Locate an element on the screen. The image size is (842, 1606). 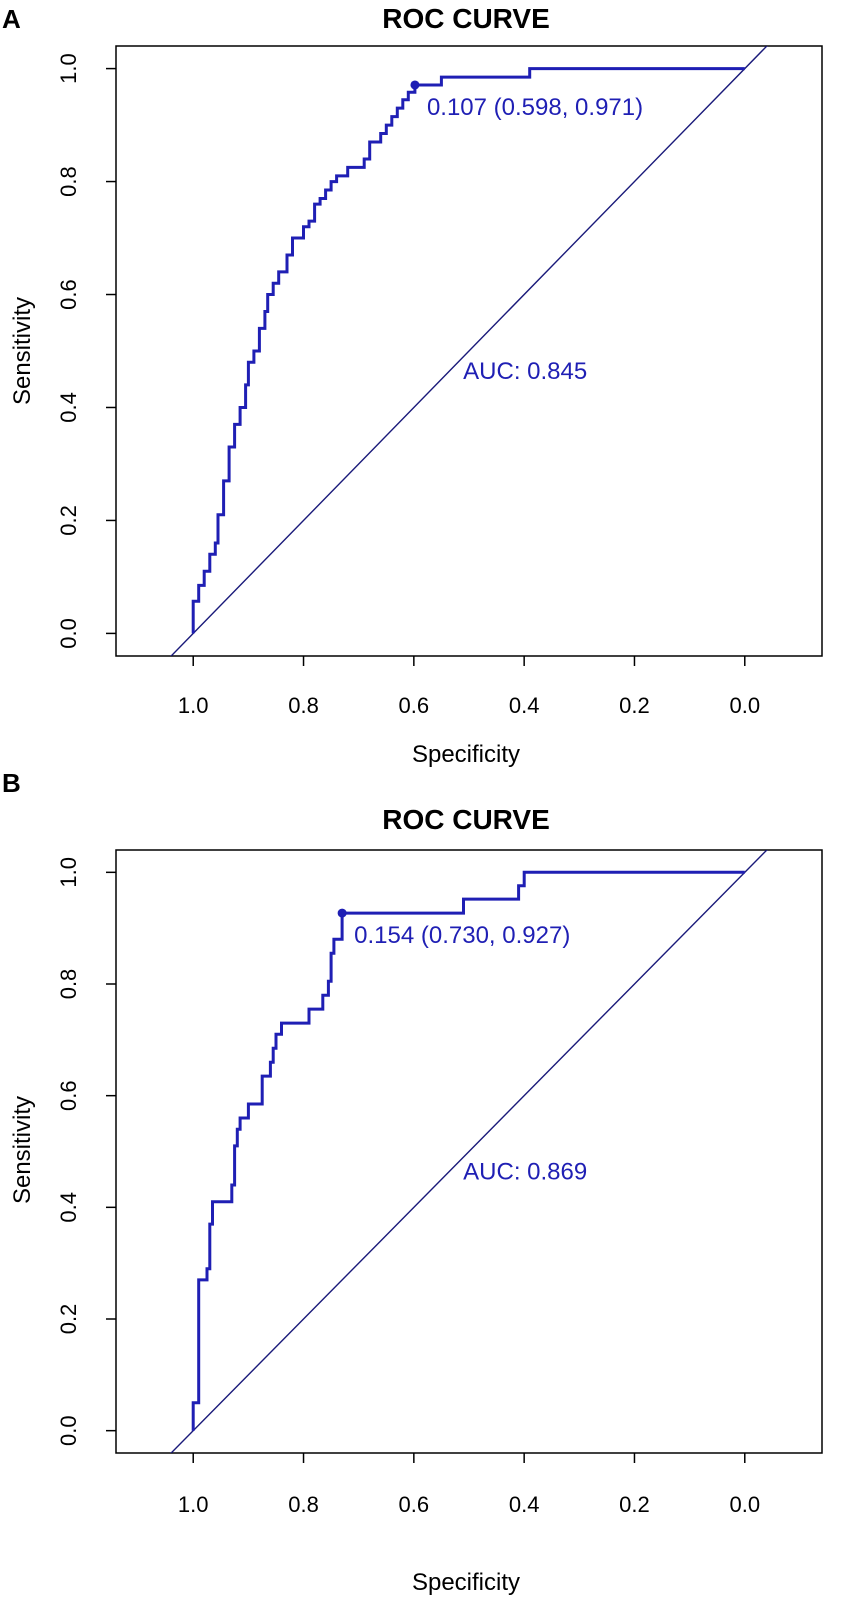
threshold-label: 0.154 (0.730, 0.927) is located at coordinates (462, 935).